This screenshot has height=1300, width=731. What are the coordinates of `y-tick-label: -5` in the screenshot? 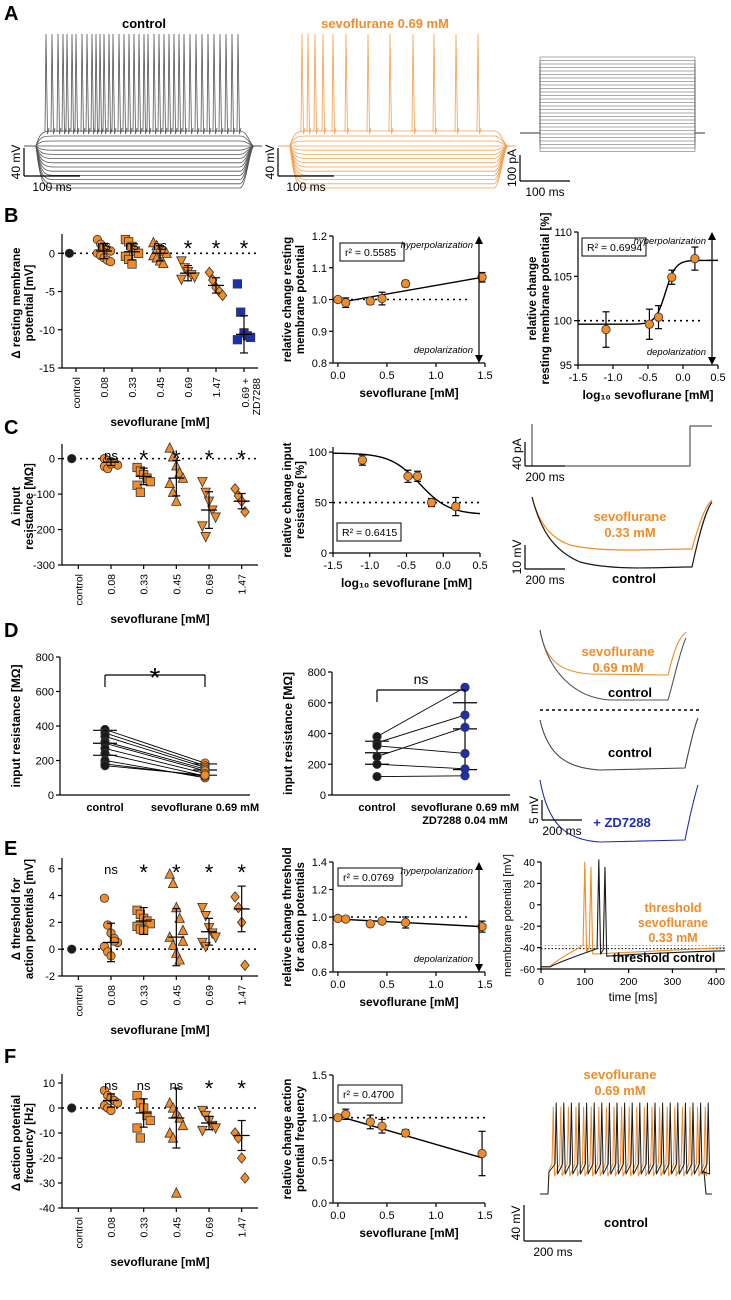 It's located at (50, 293).